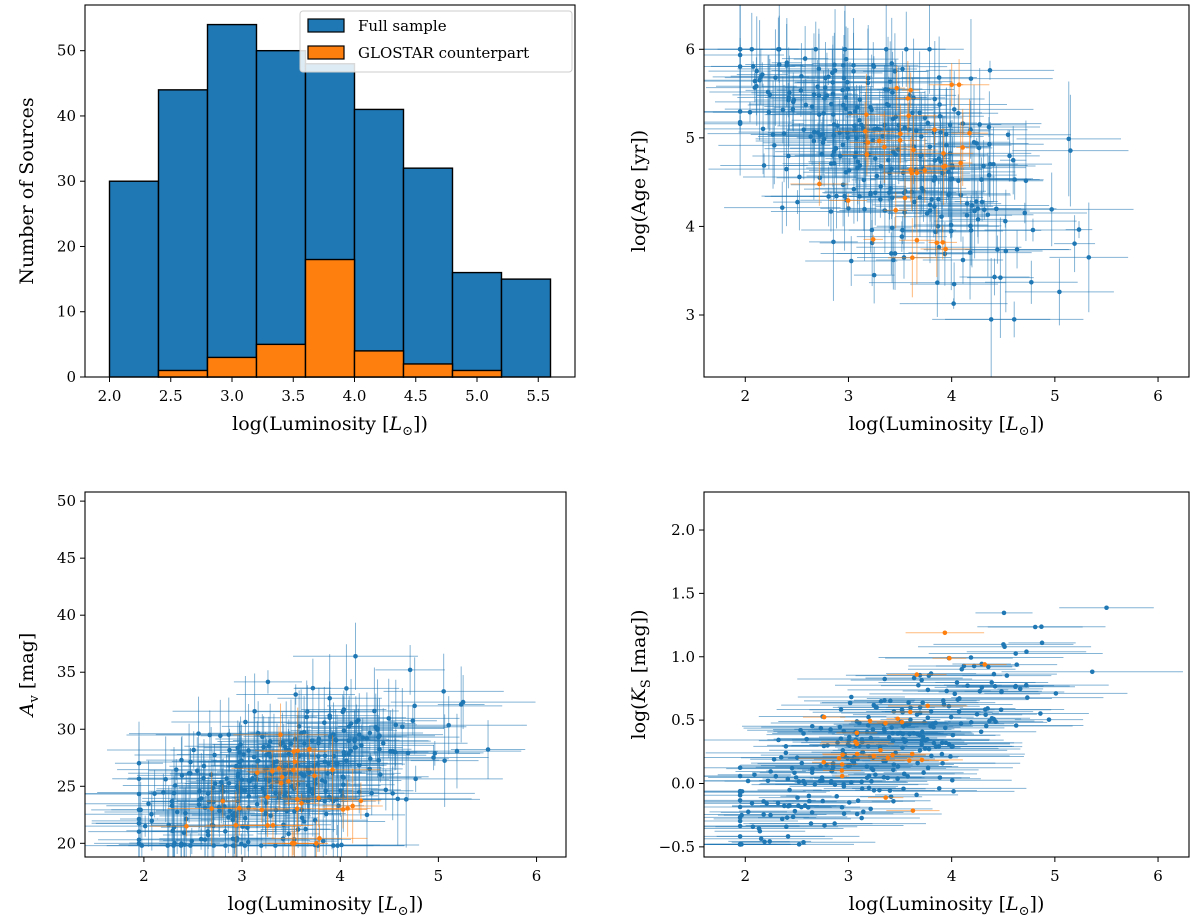 This screenshot has width=1200, height=924. I want to click on x-tick-label: 3.5, so click(293, 396).